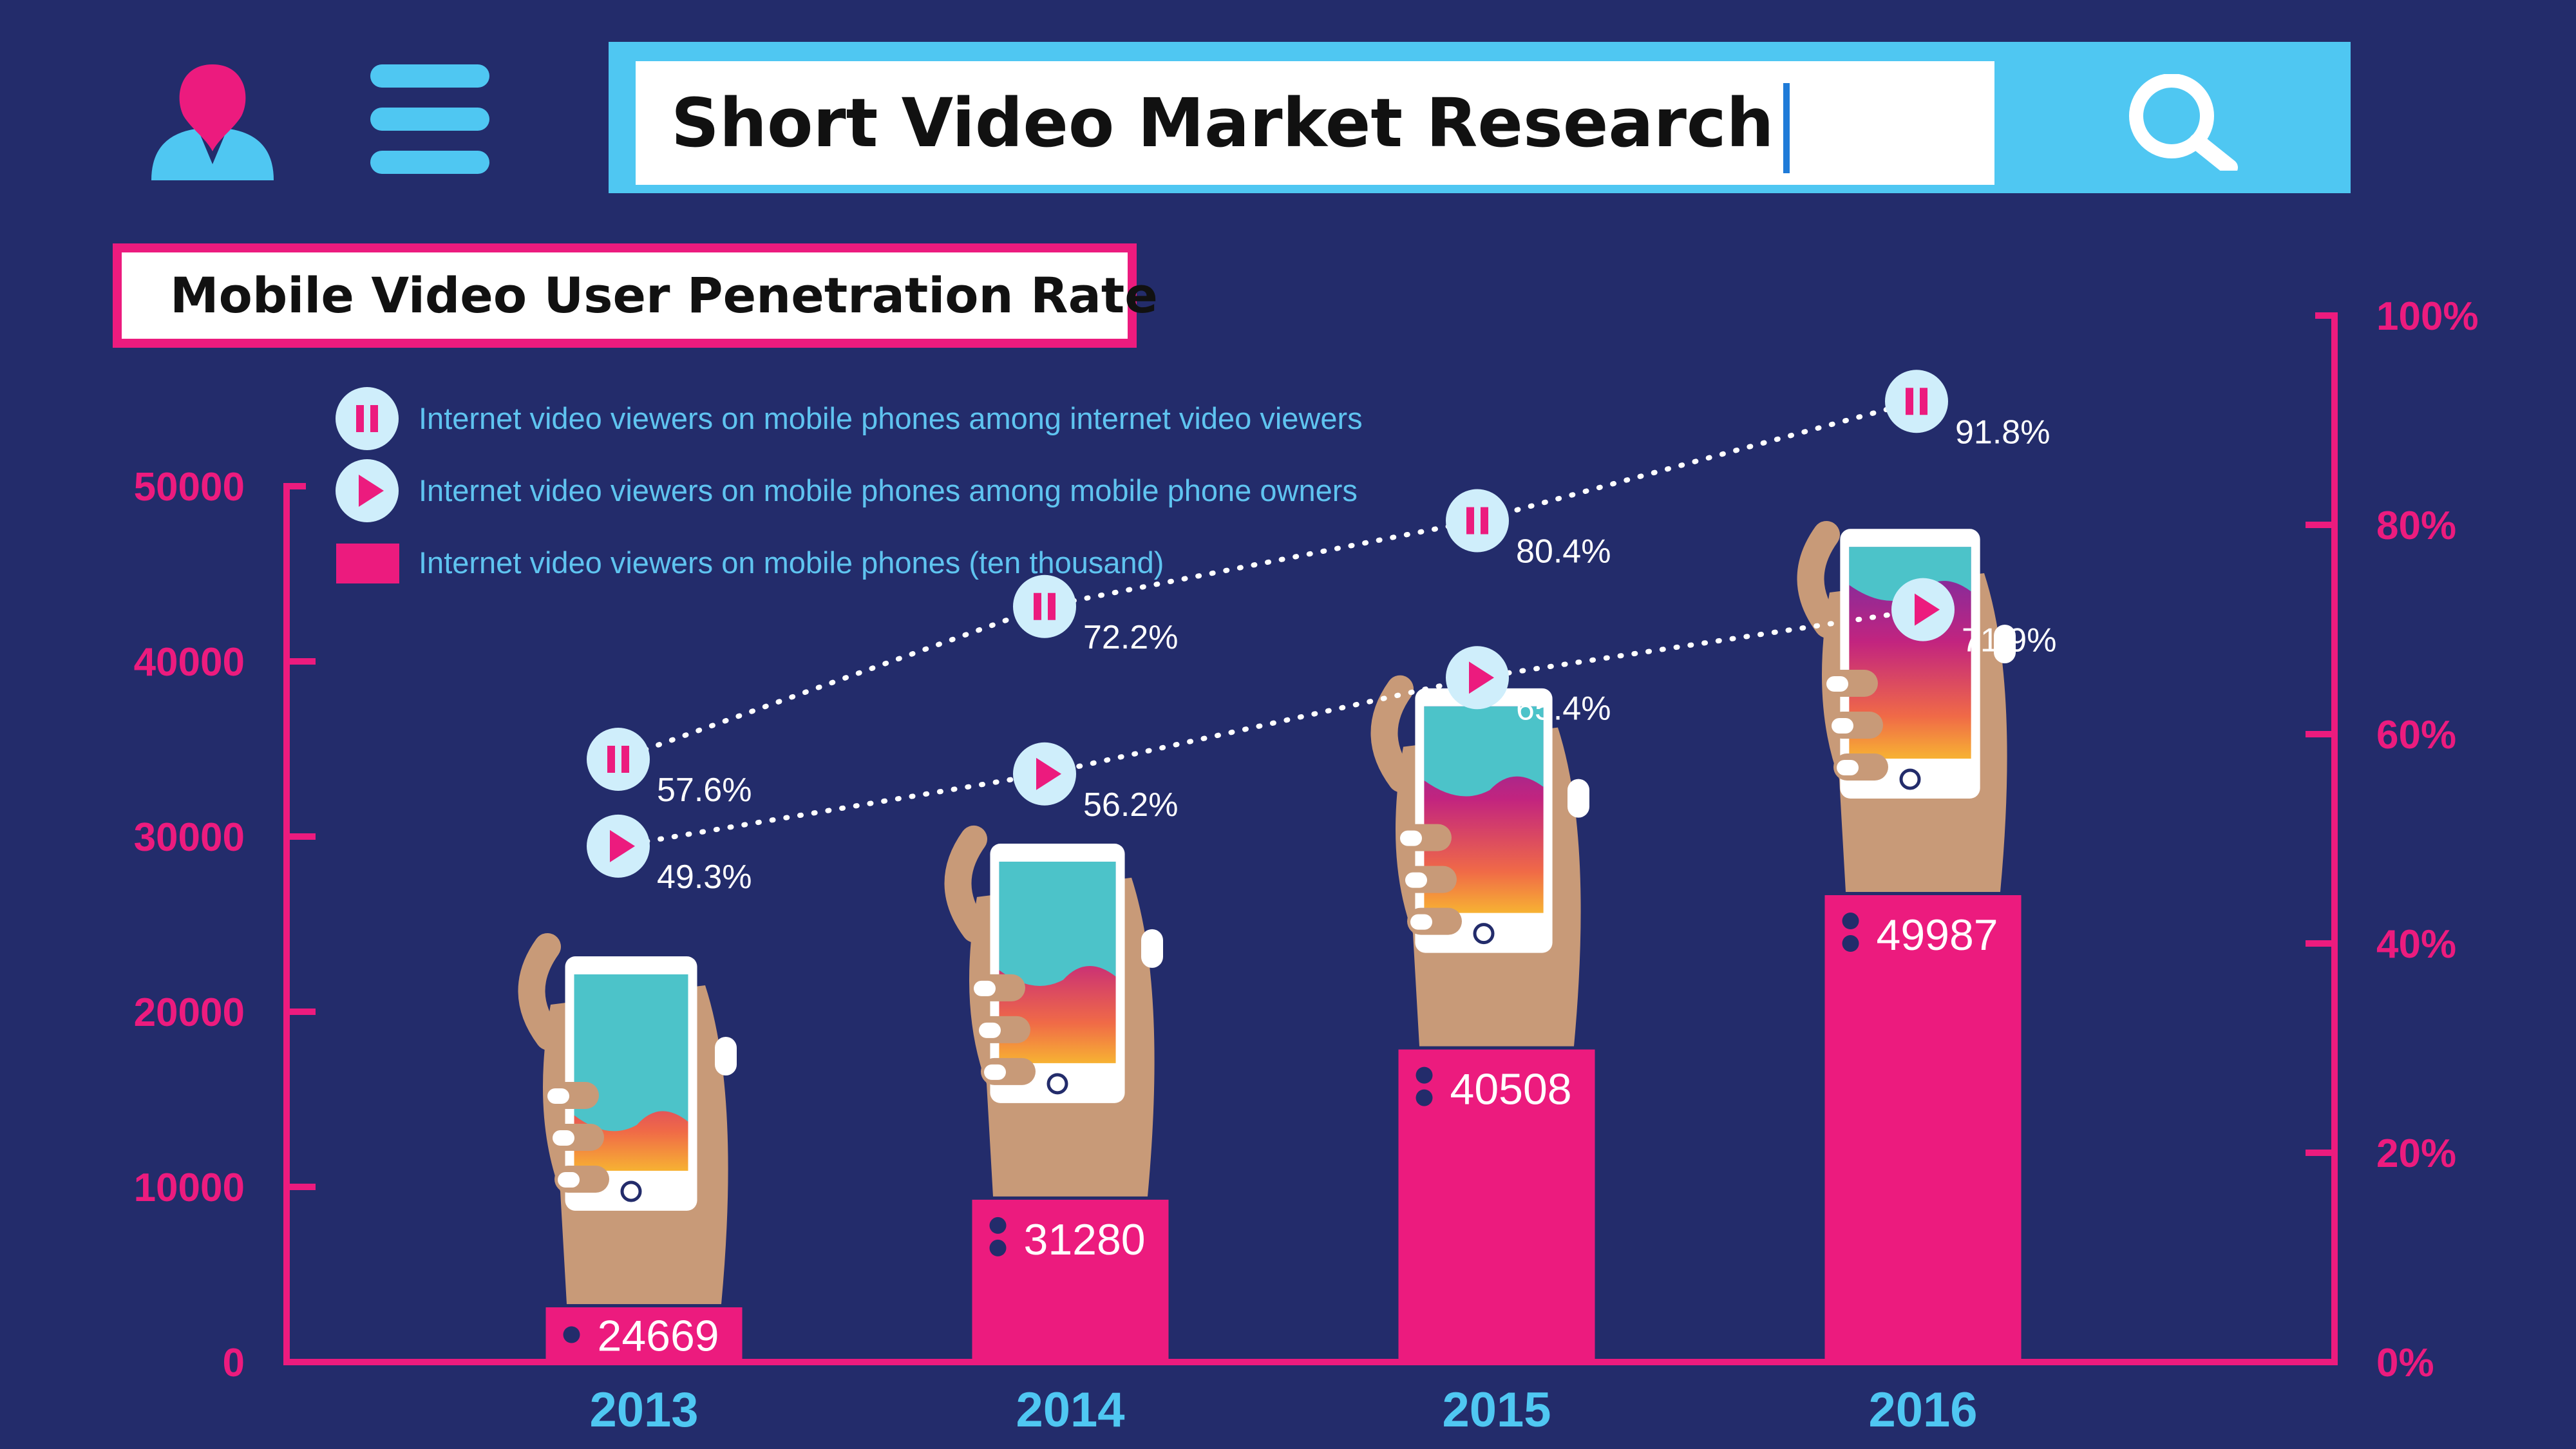  I want to click on bar-value-label: 31280, so click(1085, 1239).